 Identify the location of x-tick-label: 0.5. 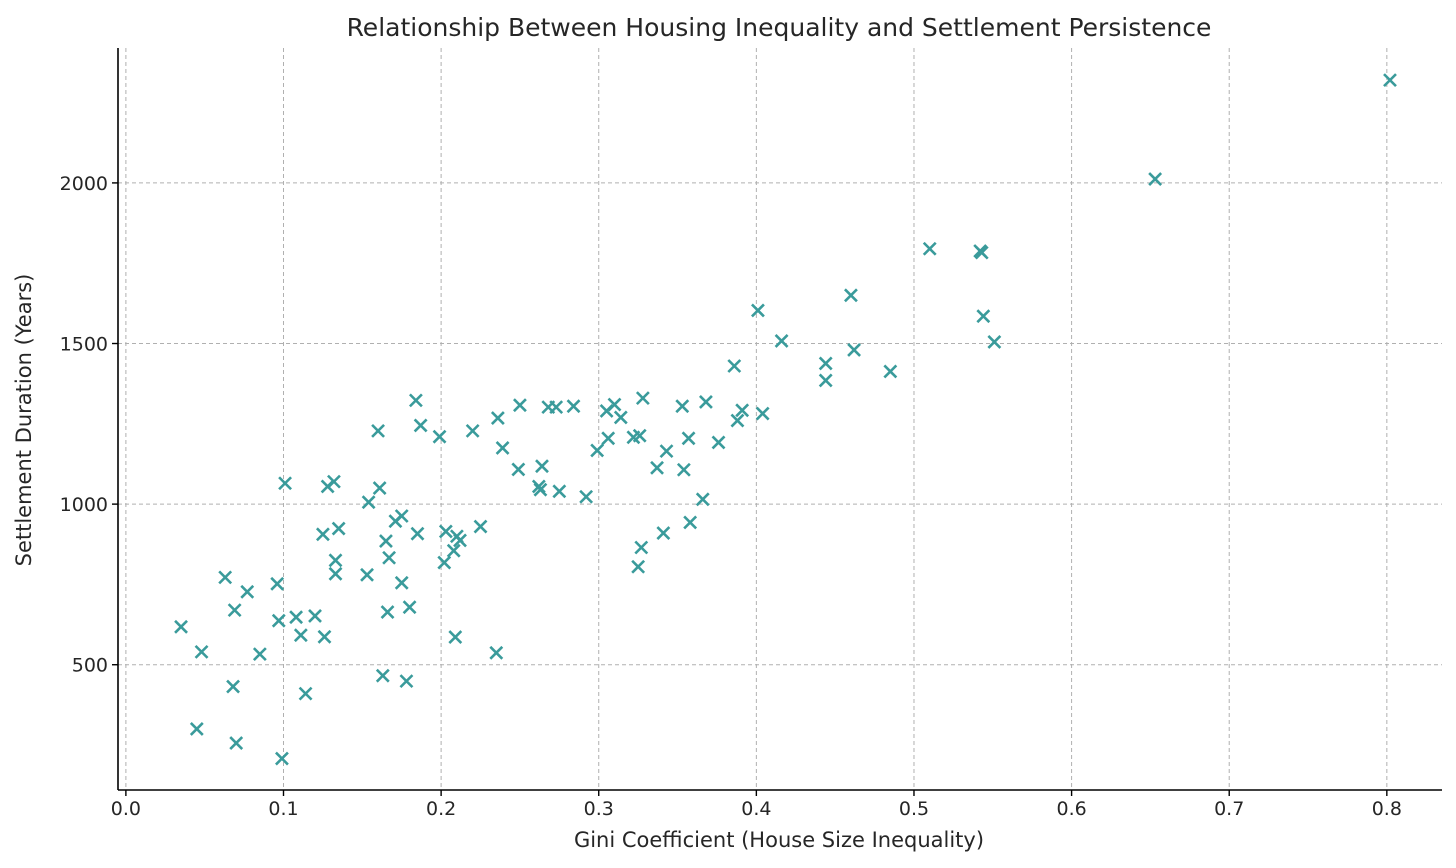
(914, 809).